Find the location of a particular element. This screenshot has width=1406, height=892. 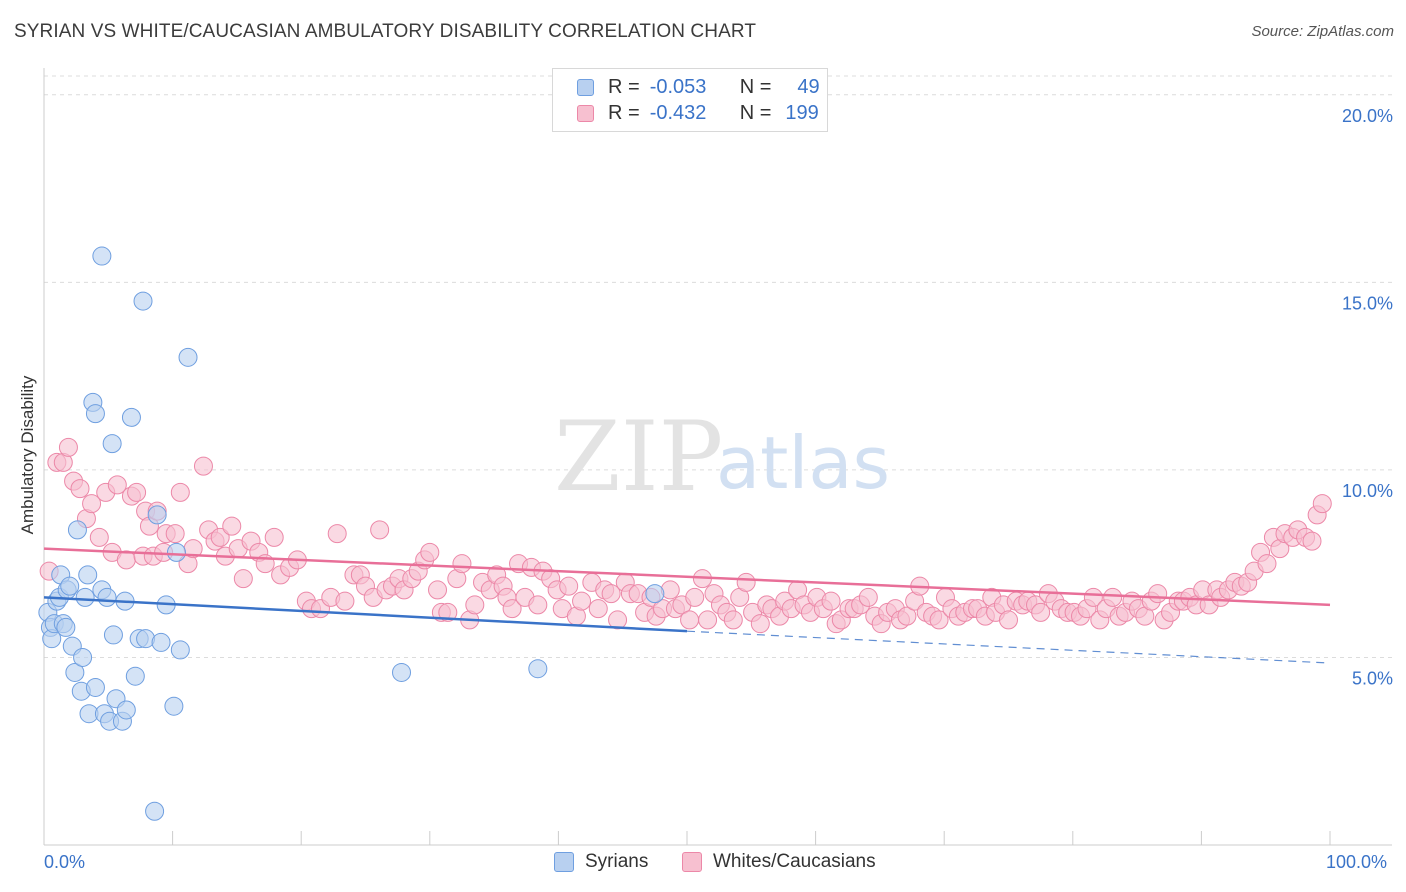

legend-n-value: 199 is located at coordinates (802, 112).